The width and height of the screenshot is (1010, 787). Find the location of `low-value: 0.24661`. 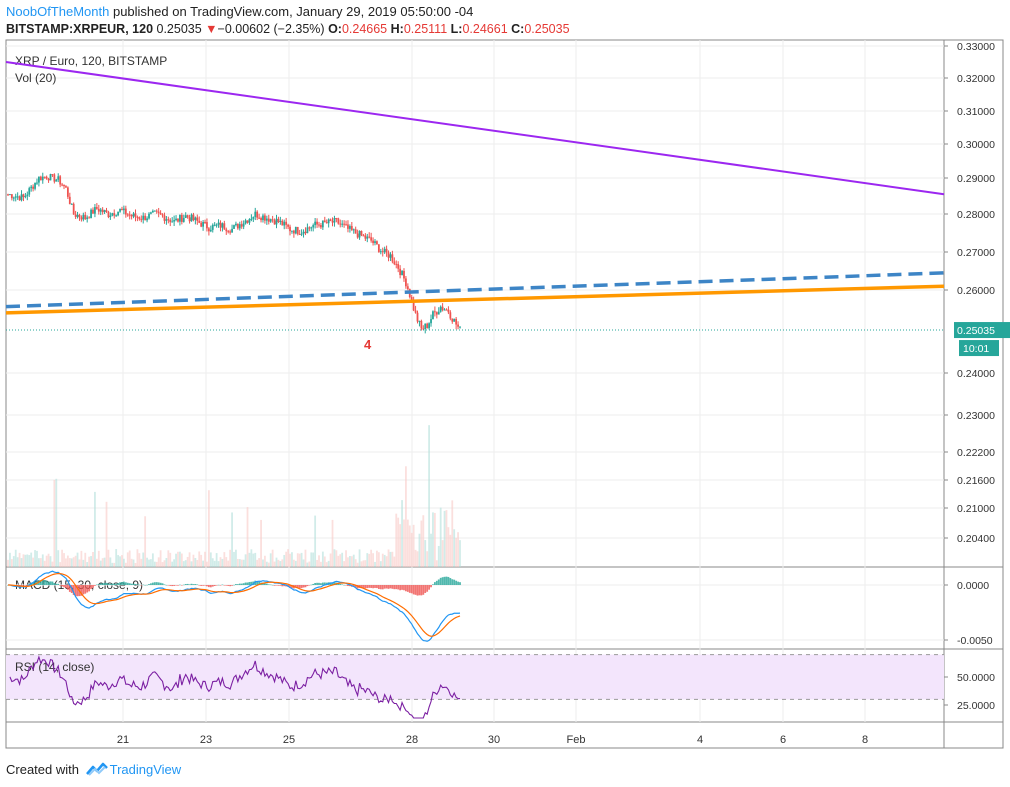

low-value: 0.24661 is located at coordinates (485, 29).